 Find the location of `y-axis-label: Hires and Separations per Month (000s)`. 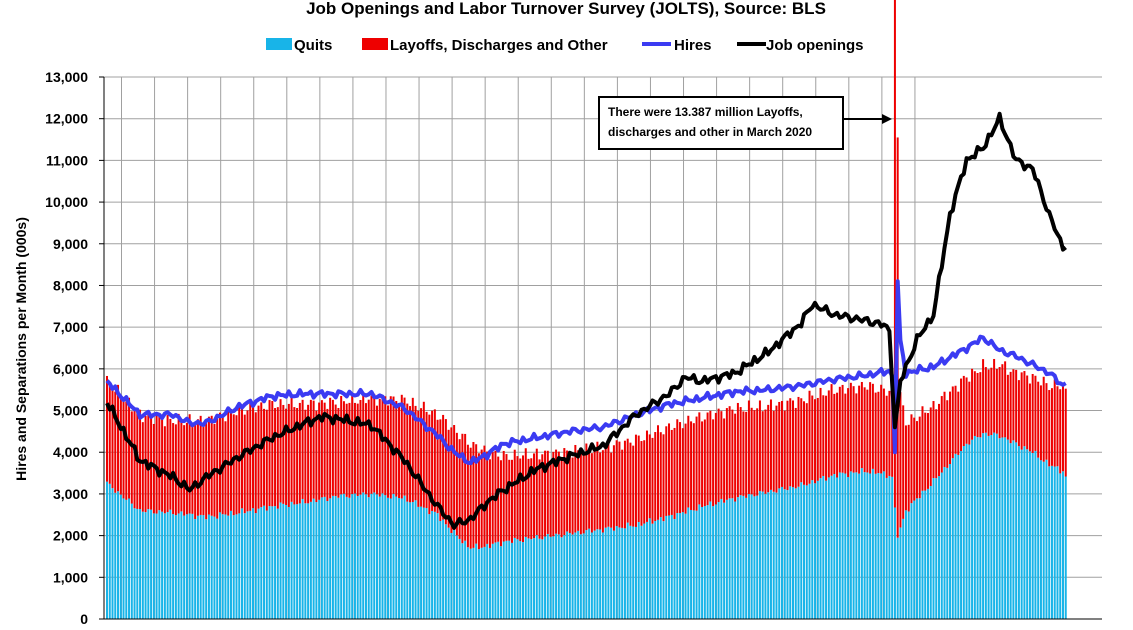

y-axis-label: Hires and Separations per Month (000s) is located at coordinates (21, 349).